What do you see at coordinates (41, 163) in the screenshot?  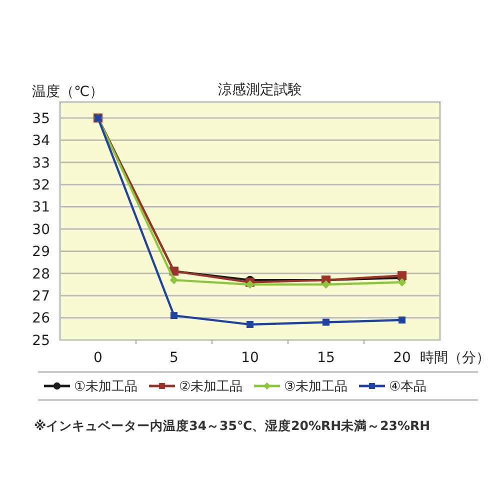 I see `y-tick-label: 33` at bounding box center [41, 163].